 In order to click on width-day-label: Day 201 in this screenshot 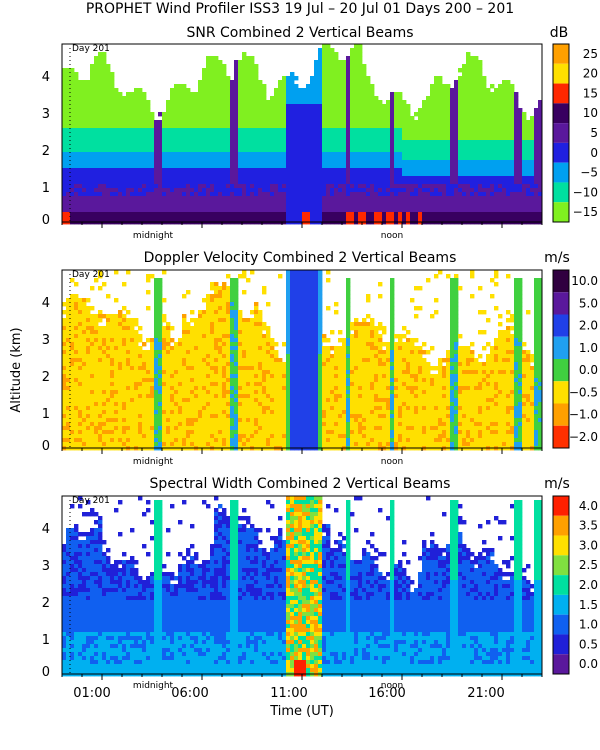, I will do `click(91, 501)`.